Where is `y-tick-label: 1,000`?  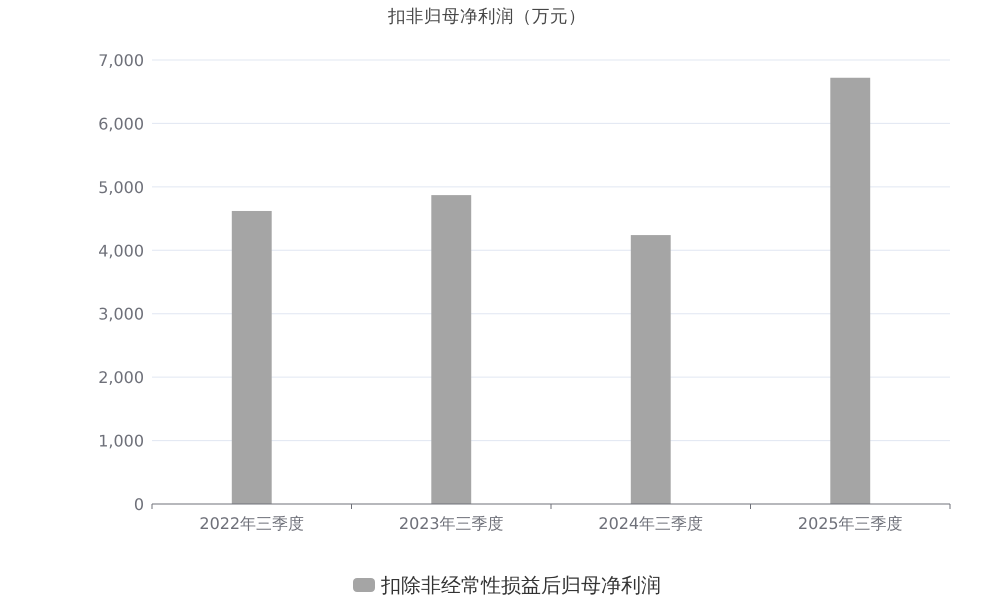 y-tick-label: 1,000 is located at coordinates (121, 441).